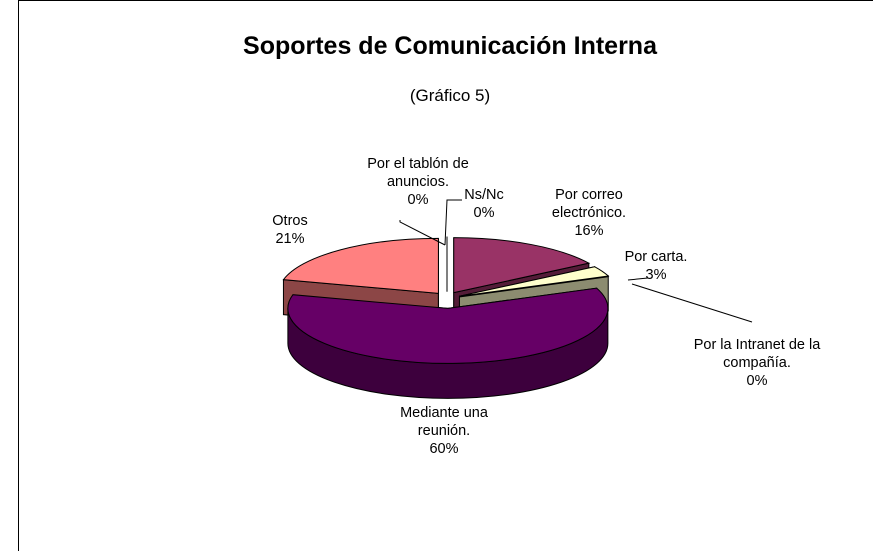 This screenshot has height=551, width=873. Describe the element at coordinates (589, 231) in the screenshot. I see `value-label: 16%` at that location.